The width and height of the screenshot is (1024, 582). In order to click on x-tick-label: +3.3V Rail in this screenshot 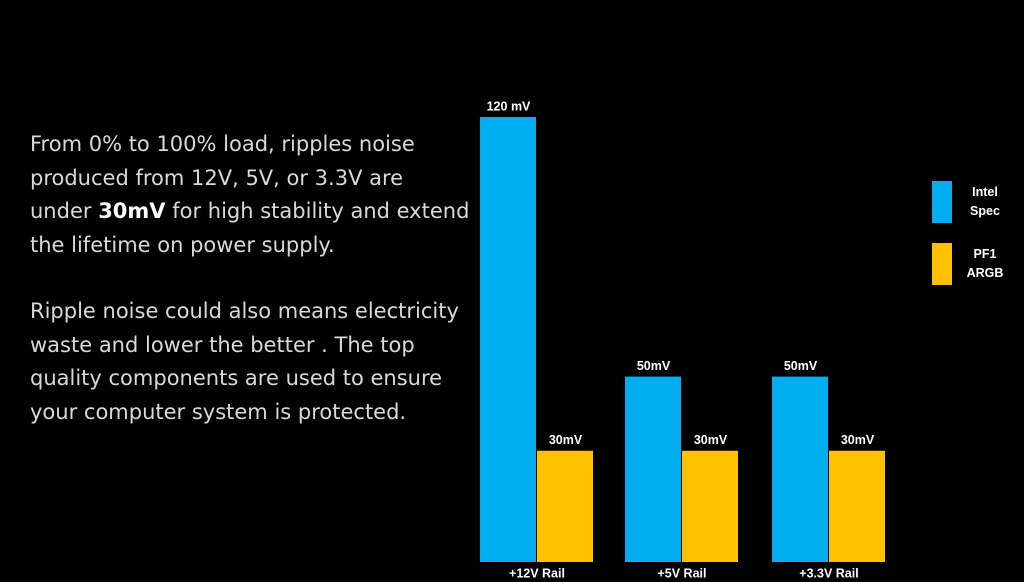, I will do `click(828, 573)`.